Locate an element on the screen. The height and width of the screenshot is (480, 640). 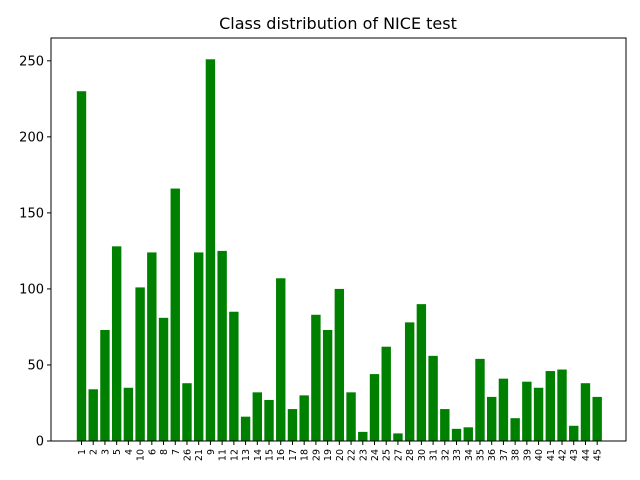
x-tick-label: 6 is located at coordinates (152, 452).